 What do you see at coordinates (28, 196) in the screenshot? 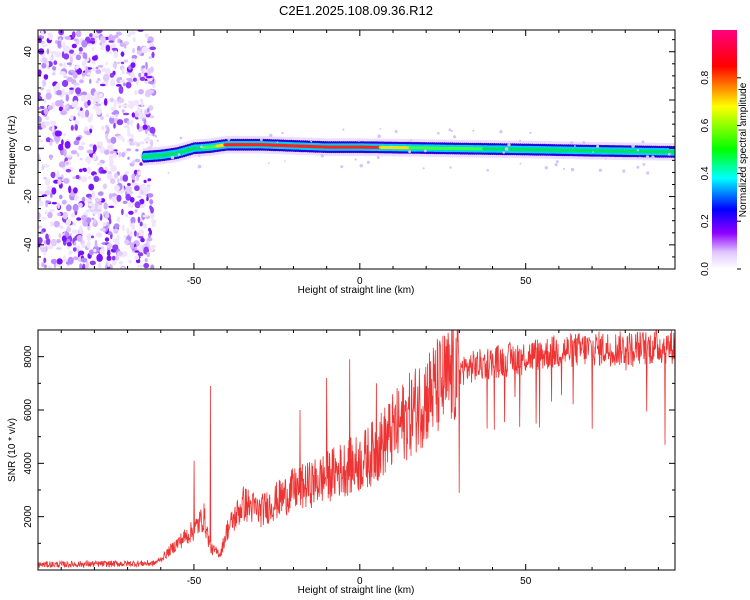
I see `y-tick-label: -20` at bounding box center [28, 196].